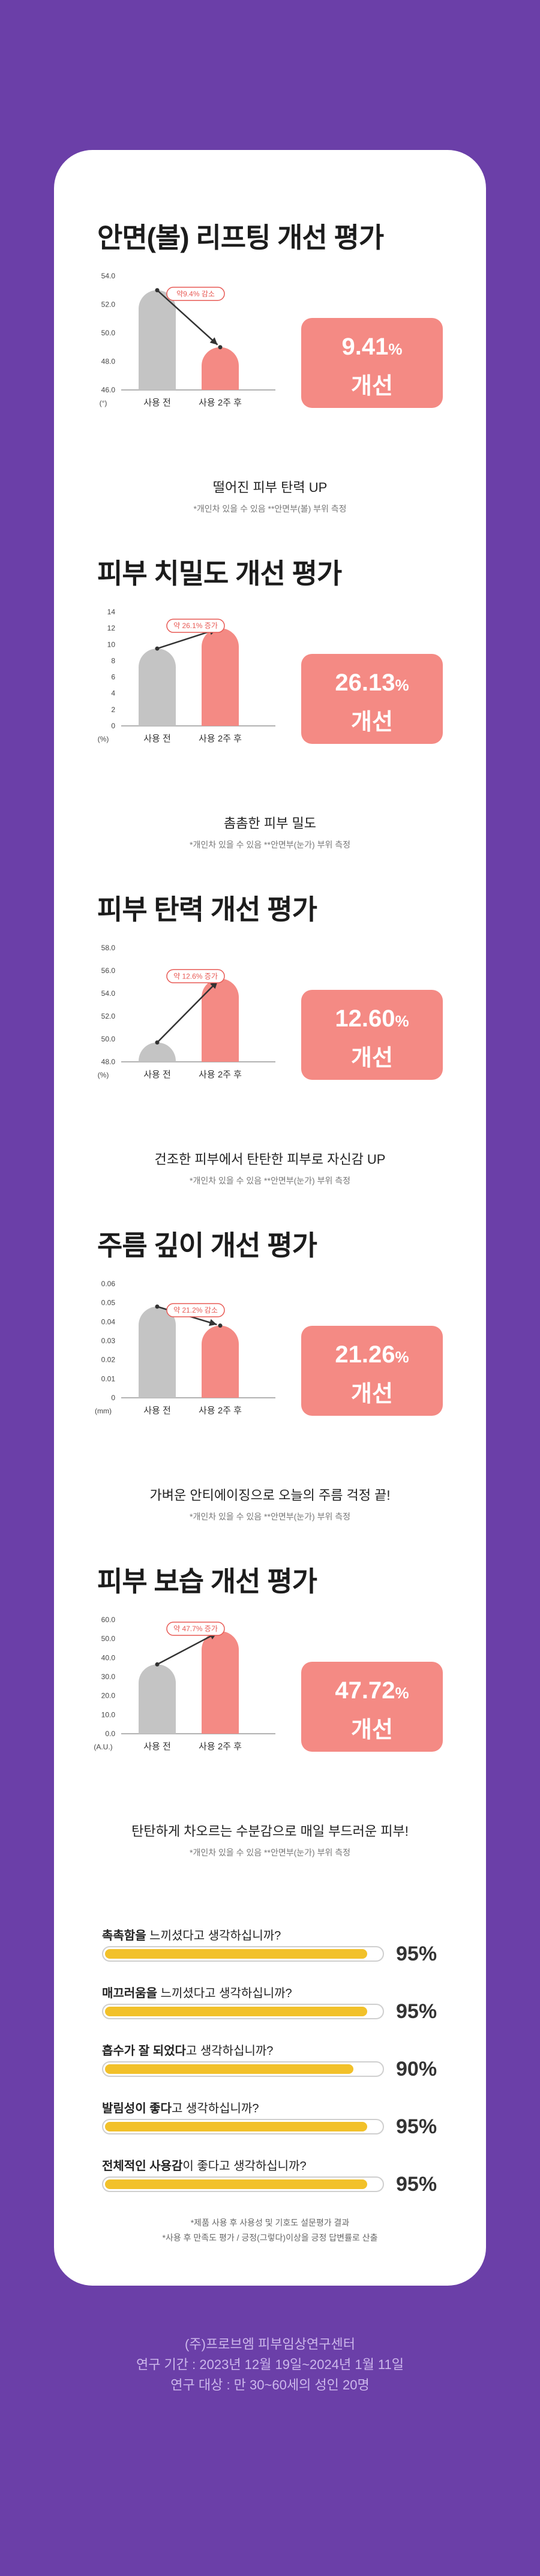 This screenshot has width=540, height=2576. Describe the element at coordinates (108, 993) in the screenshot. I see `y-tick-label: 54.0` at that location.